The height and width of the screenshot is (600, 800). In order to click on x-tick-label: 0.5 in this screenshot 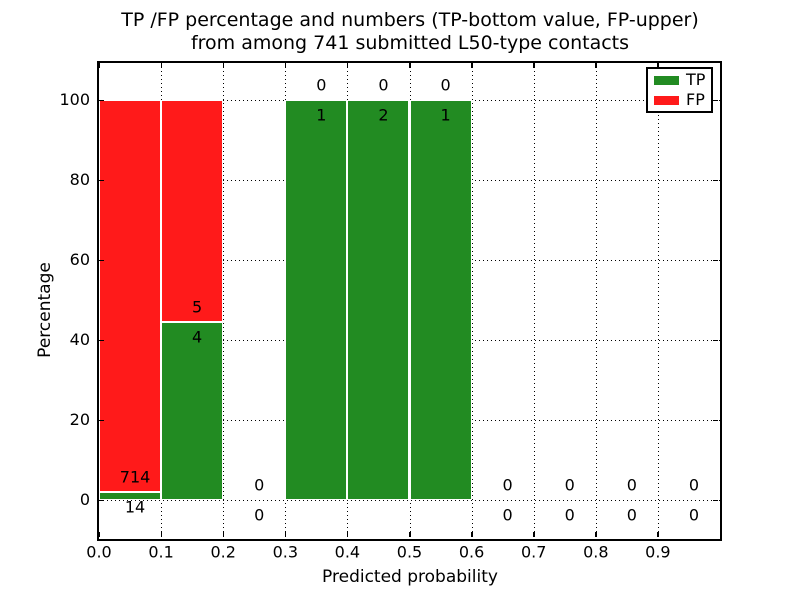, I will do `click(409, 552)`.